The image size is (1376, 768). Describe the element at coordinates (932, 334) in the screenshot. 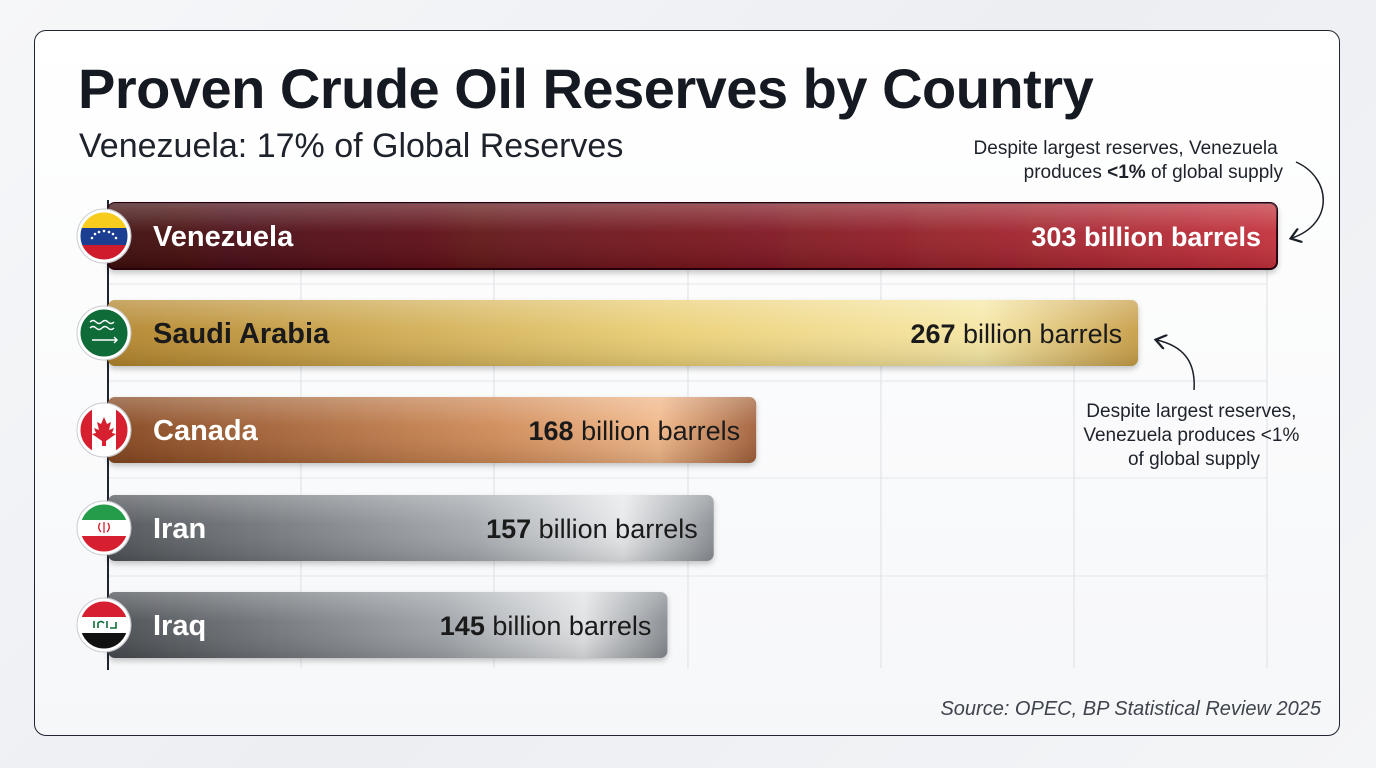

I see `value-number-saudi-arabia: 267` at that location.